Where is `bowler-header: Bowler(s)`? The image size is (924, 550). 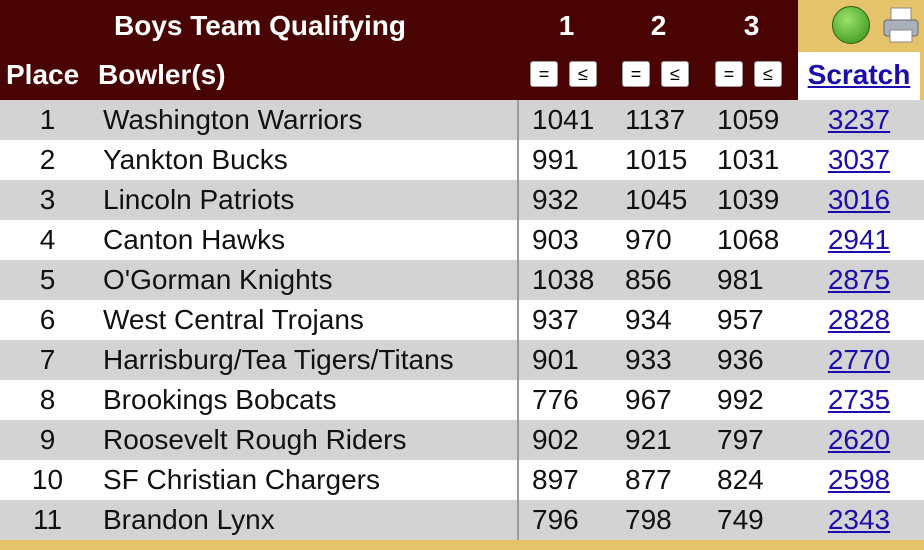 bowler-header: Bowler(s) is located at coordinates (162, 74).